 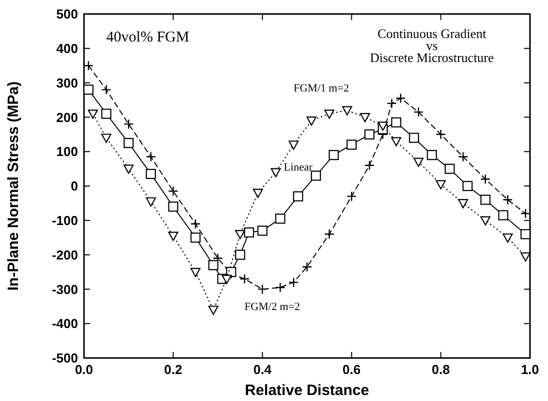 What do you see at coordinates (173, 369) in the screenshot?
I see `x-tick-label: 0.2` at bounding box center [173, 369].